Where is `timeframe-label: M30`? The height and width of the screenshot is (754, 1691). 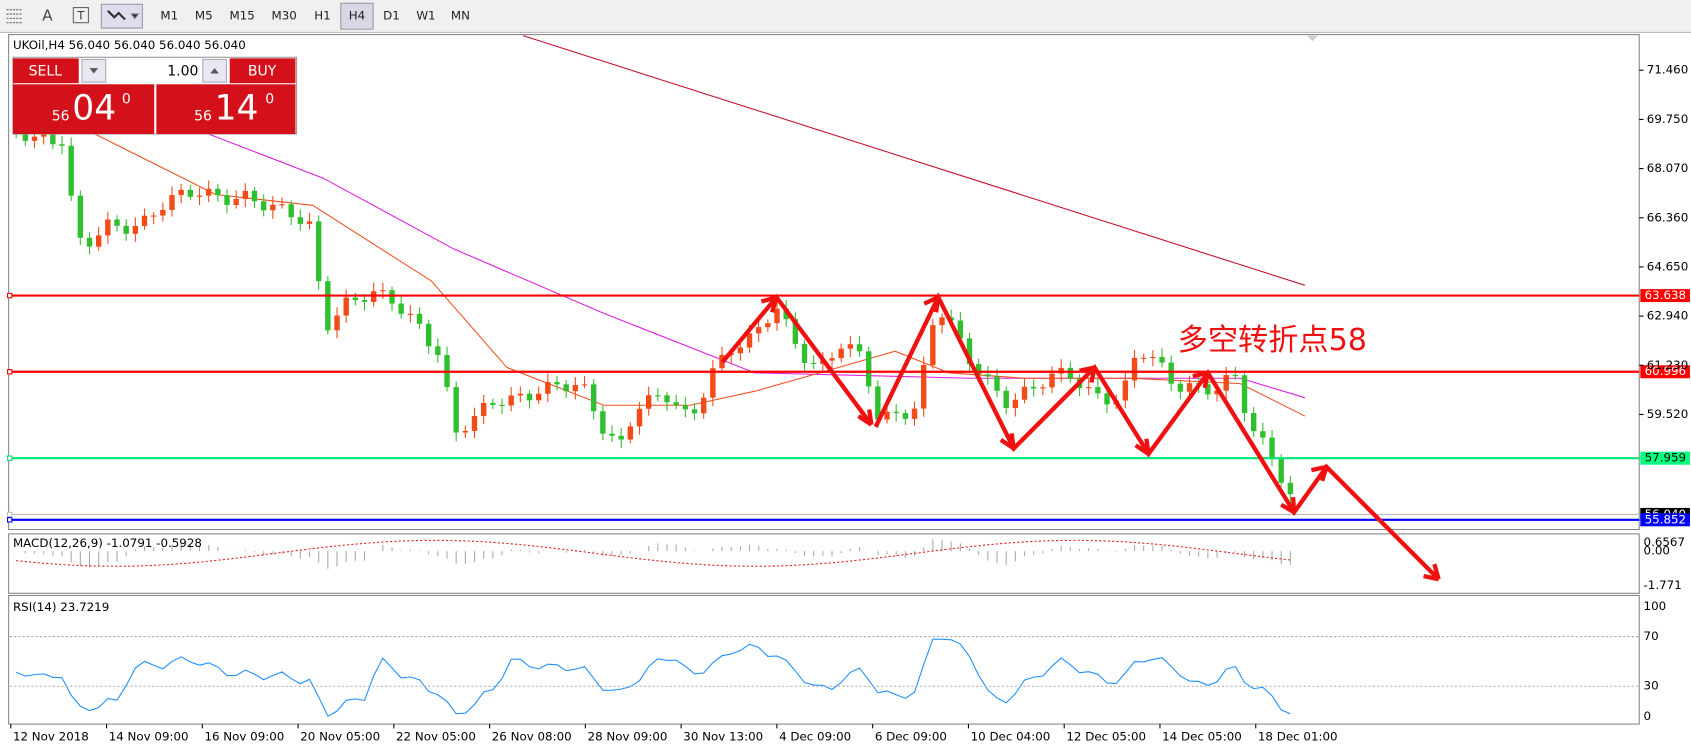
timeframe-label: M30 is located at coordinates (284, 16).